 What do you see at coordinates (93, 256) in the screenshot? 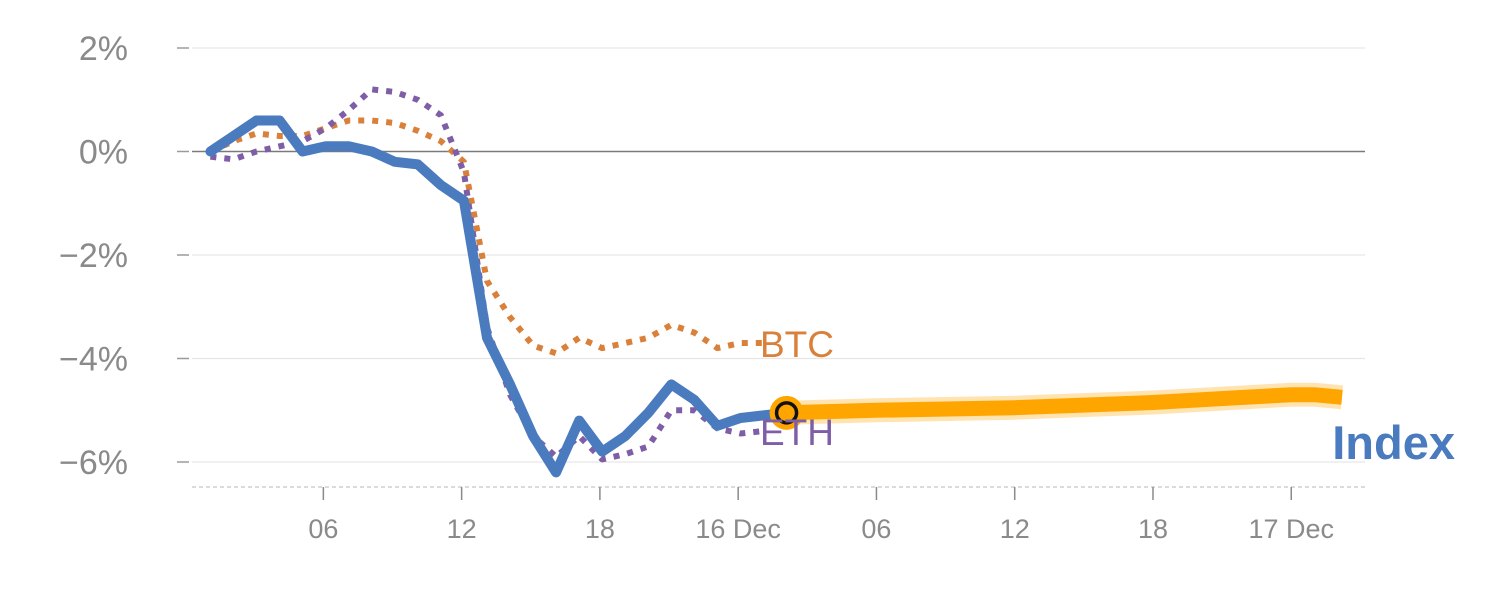
I see `y-tick-label: −2%` at bounding box center [93, 256].